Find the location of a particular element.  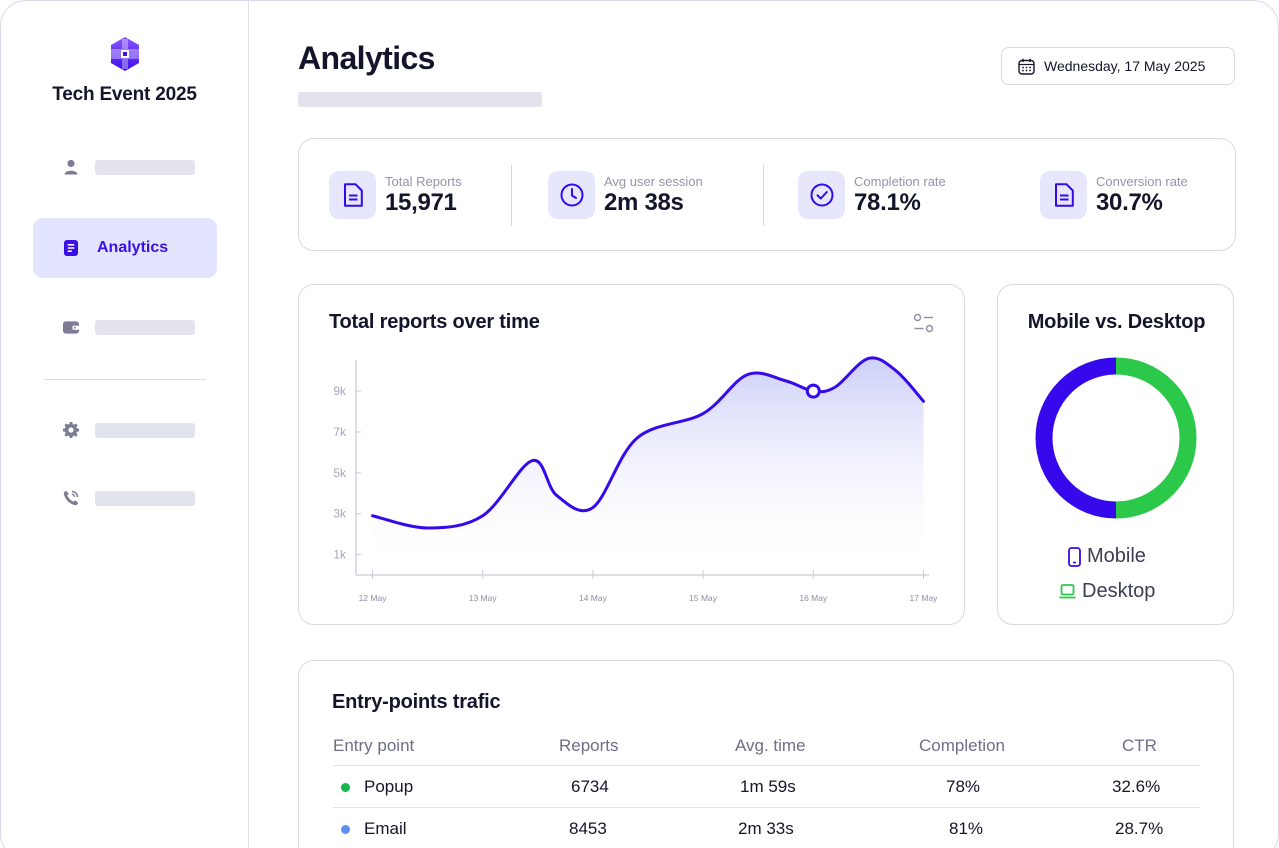

table-title: Entry-points trafic is located at coordinates (416, 702).